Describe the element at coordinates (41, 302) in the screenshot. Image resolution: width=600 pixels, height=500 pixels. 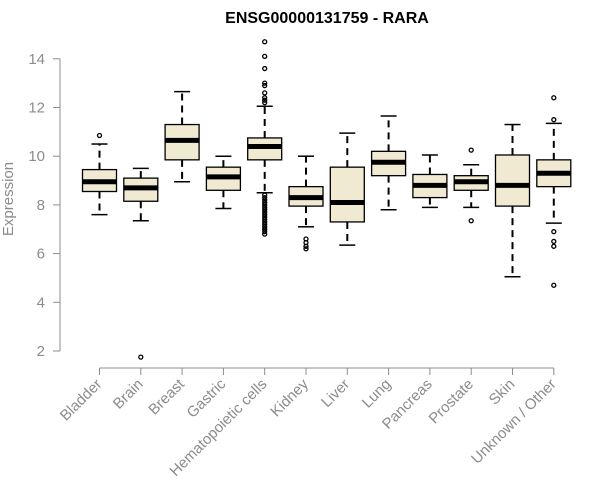
I see `y-tick-label: 4` at that location.